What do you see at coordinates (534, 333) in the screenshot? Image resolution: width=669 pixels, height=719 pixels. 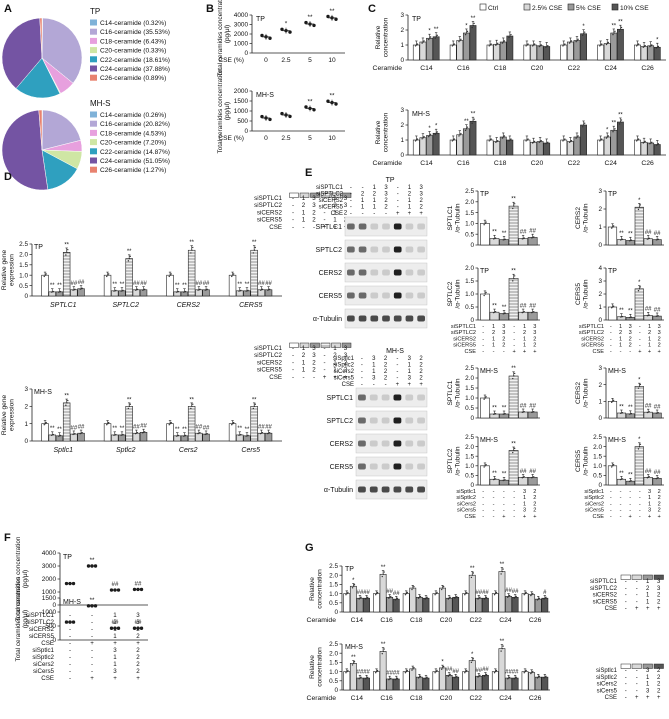 I see `e-tp-sptlc2-row-value: 3` at bounding box center [534, 333].